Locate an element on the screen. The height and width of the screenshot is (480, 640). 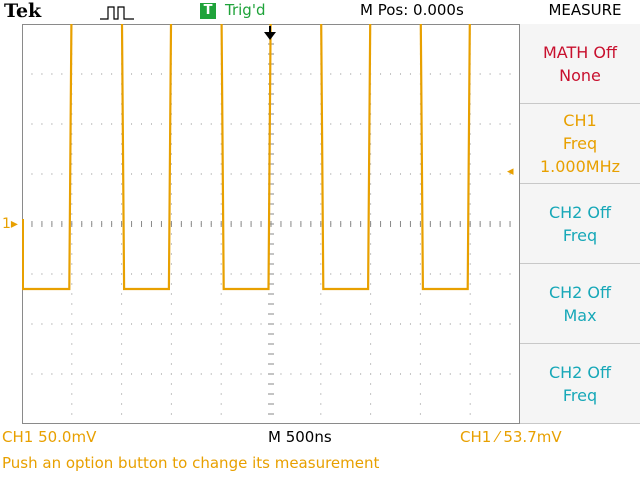
menu-option-ch1-freq: CH1 Freq 1.000MHz is located at coordinates (580, 144).